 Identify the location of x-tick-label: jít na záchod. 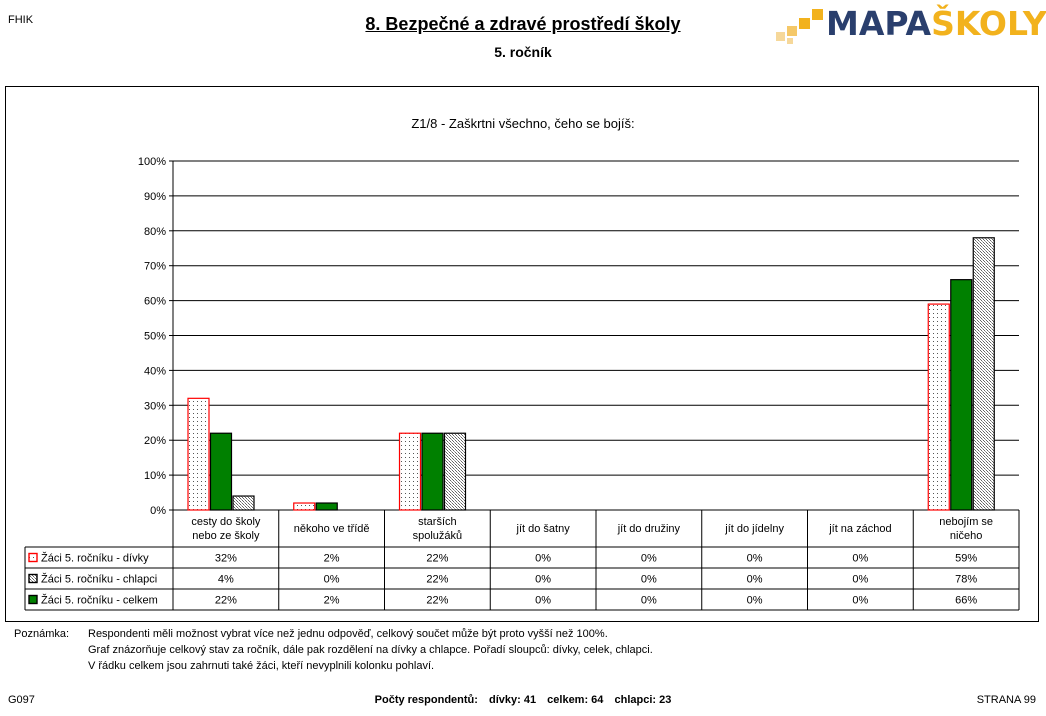
(859, 529).